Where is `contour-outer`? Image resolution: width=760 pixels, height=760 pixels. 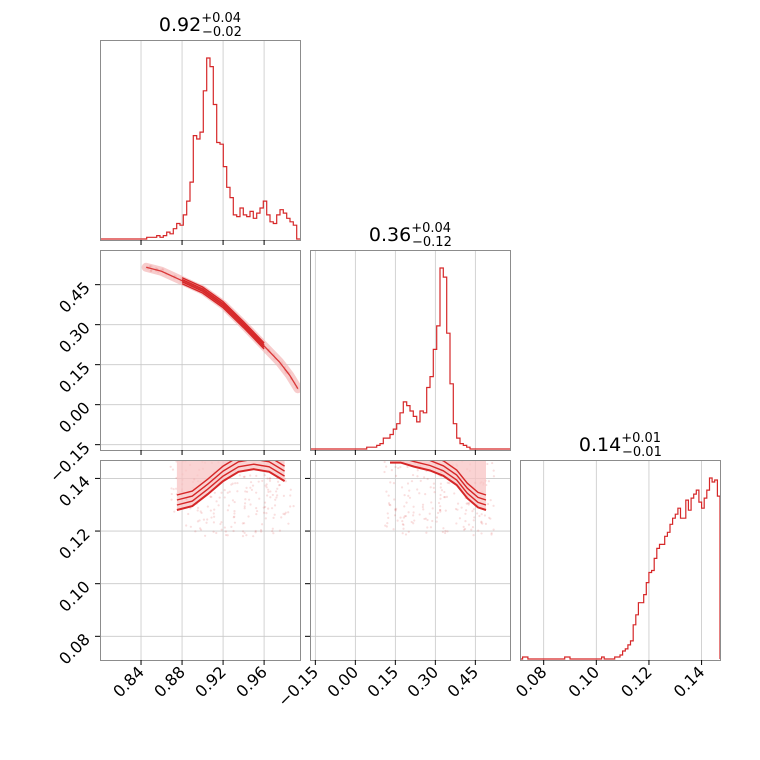 contour-outer is located at coordinates (222, 328).